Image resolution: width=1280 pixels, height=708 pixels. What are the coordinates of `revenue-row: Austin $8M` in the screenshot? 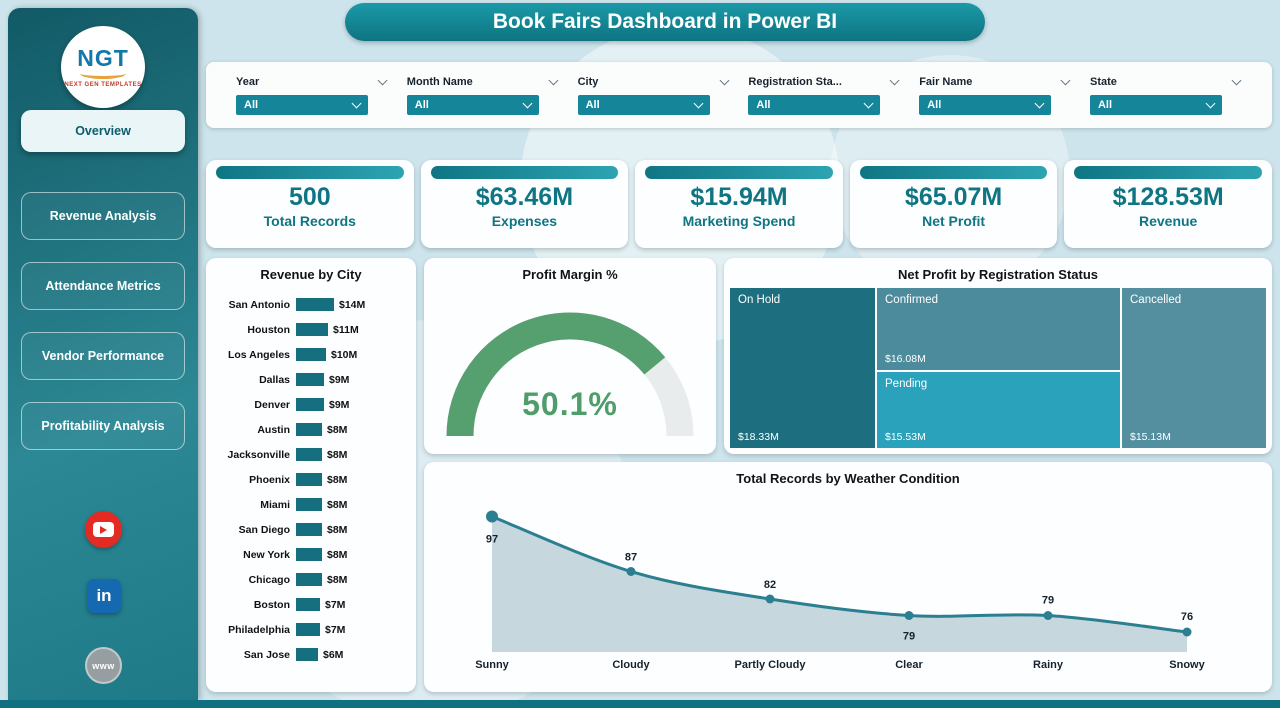 It's located at (311, 429).